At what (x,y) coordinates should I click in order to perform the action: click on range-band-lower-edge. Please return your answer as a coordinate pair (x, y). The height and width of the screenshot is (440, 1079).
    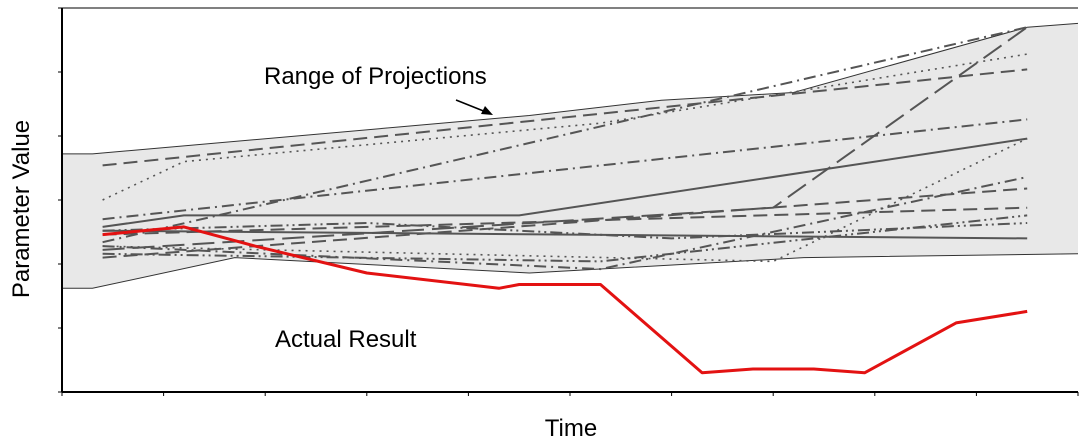
    Looking at the image, I should click on (570, 271).